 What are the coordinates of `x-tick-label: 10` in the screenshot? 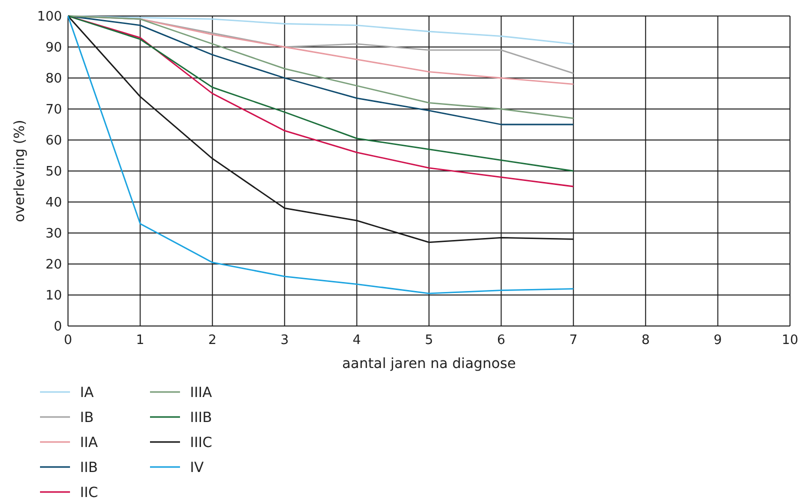 It's located at (790, 340).